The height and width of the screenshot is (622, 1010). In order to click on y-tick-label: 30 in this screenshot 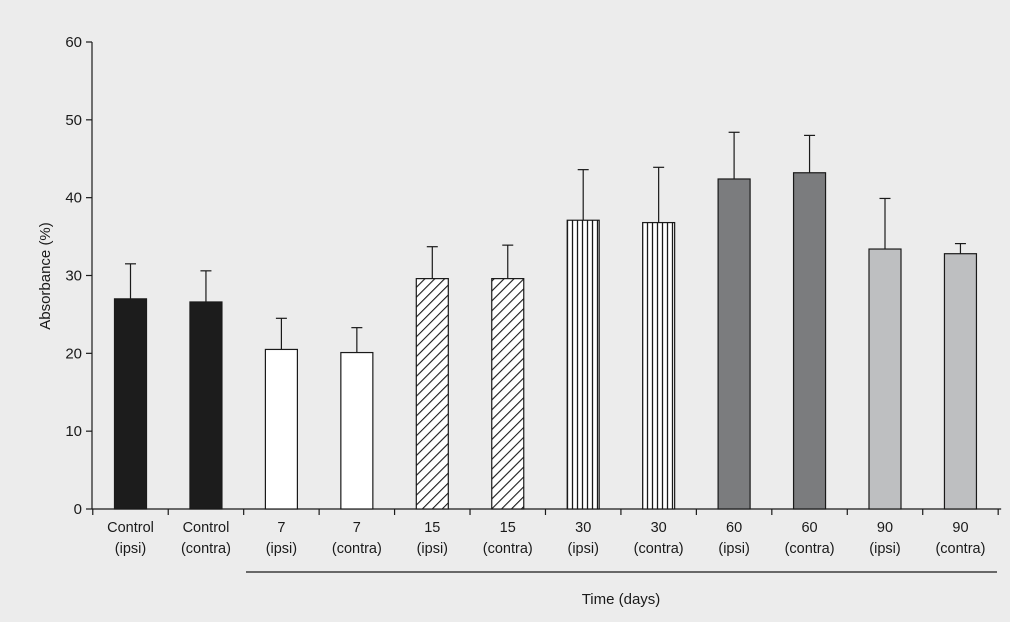, I will do `click(73, 276)`.